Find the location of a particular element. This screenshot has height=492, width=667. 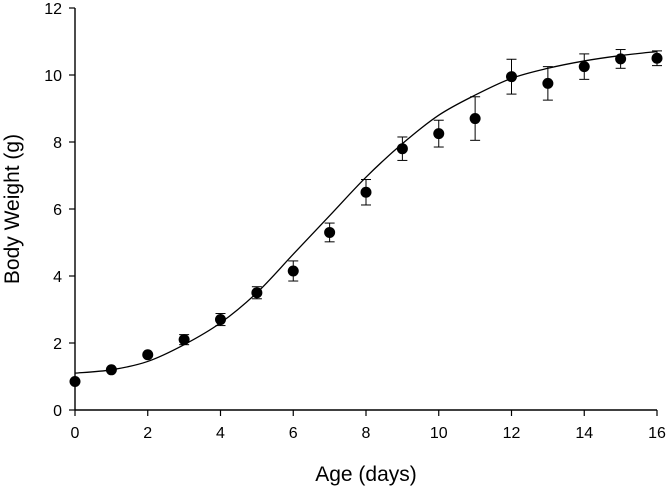

y-tick-label: 10 is located at coordinates (53, 76).